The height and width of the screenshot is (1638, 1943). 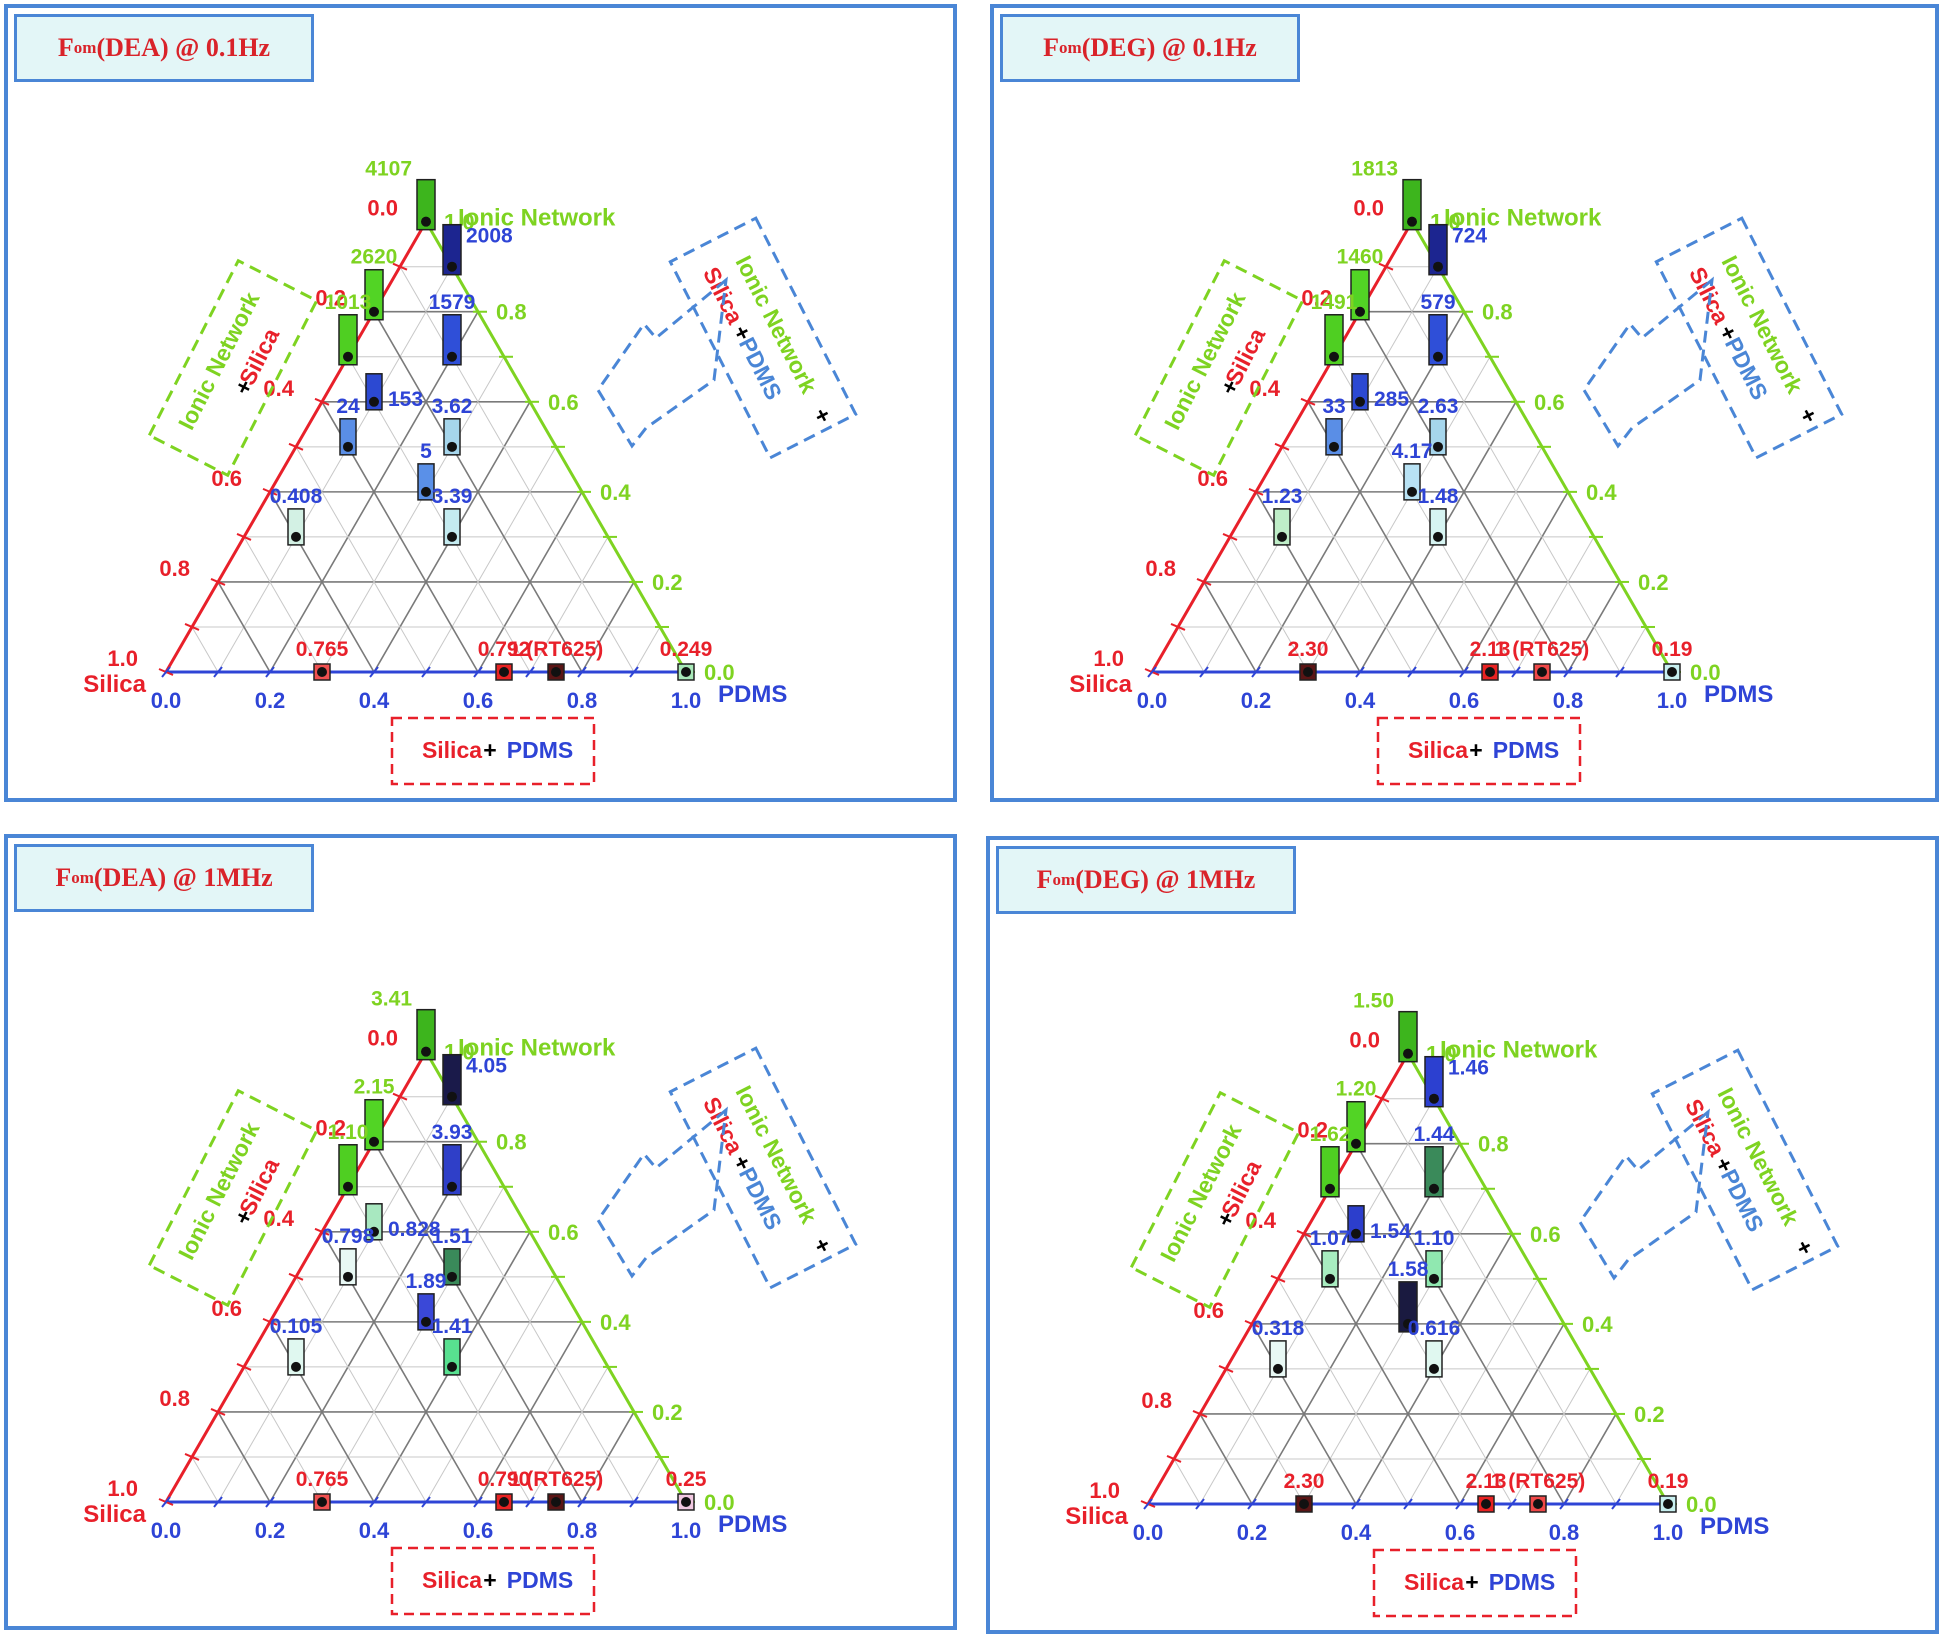 What do you see at coordinates (452, 1236) in the screenshot?
I see `data-label: 1.51` at bounding box center [452, 1236].